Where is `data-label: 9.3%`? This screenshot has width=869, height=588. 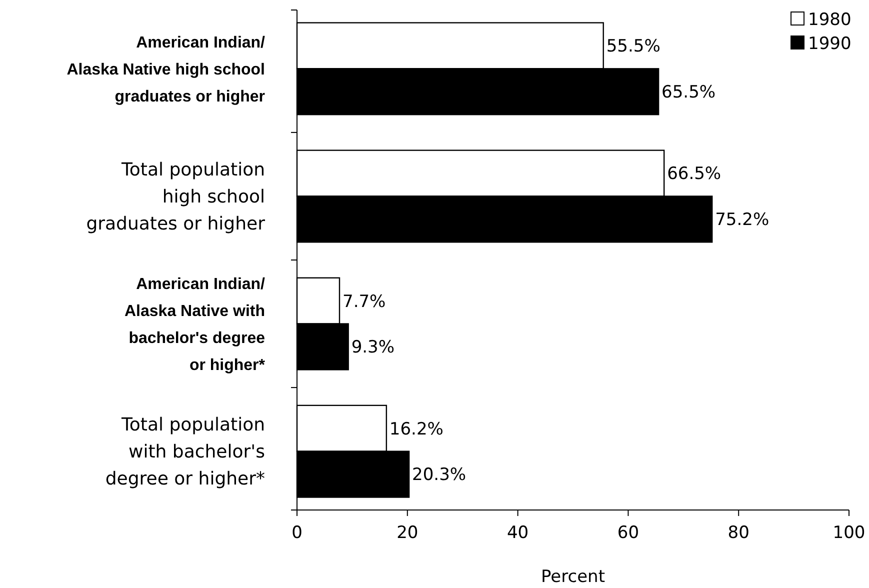 data-label: 9.3% is located at coordinates (373, 348).